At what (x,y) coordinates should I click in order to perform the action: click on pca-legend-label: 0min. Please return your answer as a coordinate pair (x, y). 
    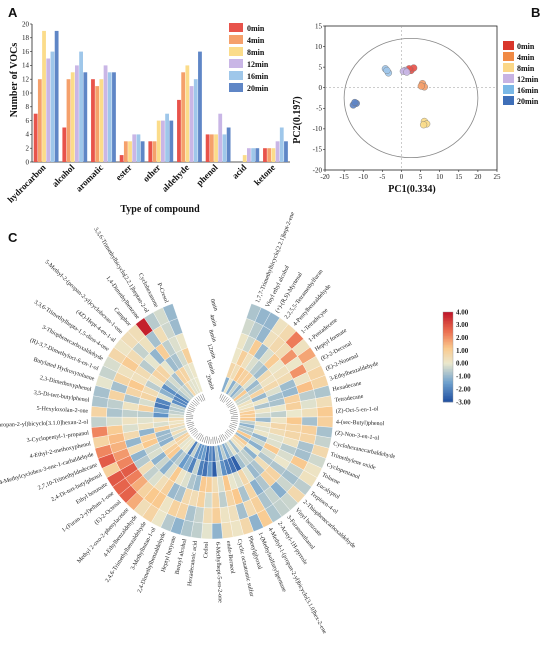
    Looking at the image, I should click on (526, 46).